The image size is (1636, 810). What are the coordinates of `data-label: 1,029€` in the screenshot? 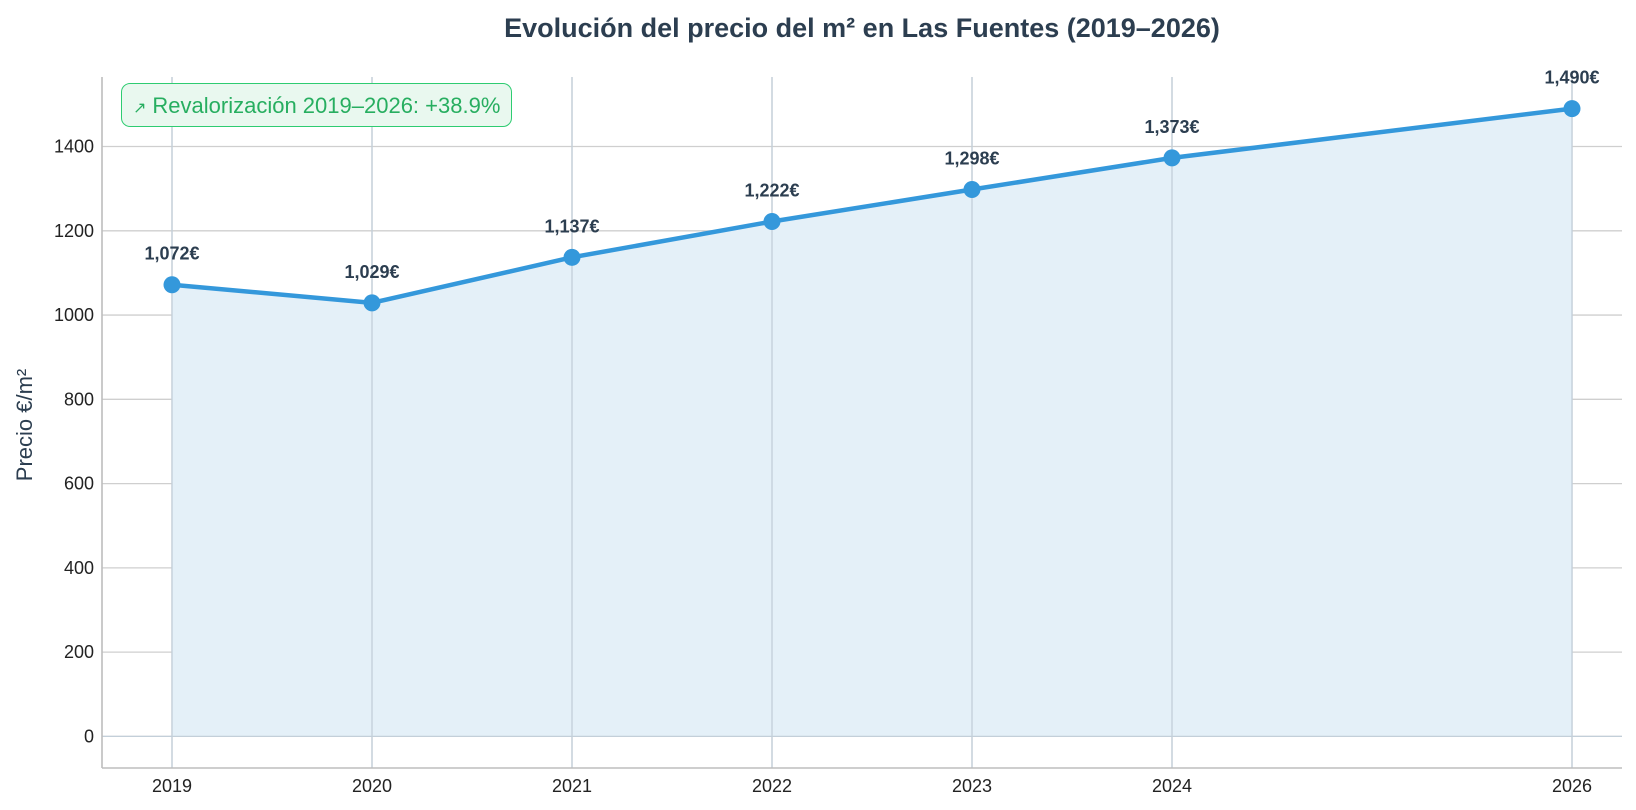 It's located at (371, 272).